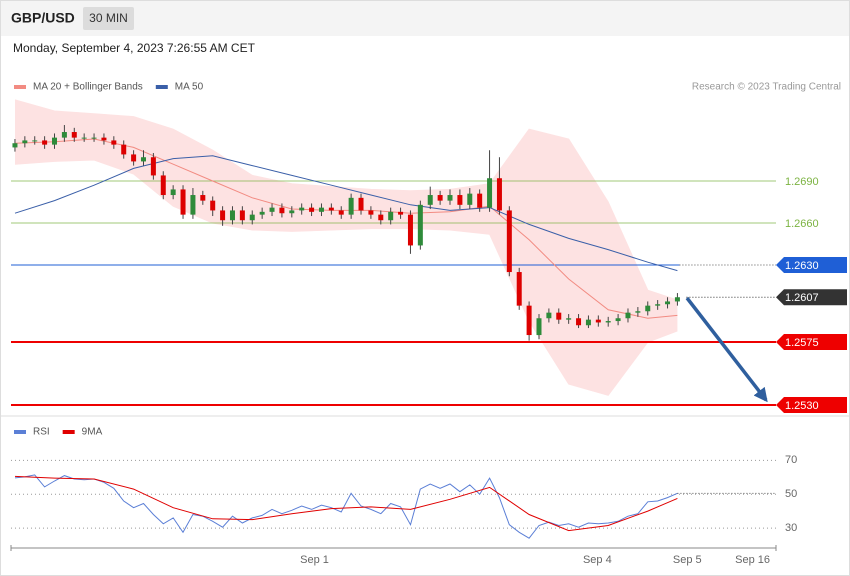 The height and width of the screenshot is (576, 850). I want to click on y-tick-label: 30, so click(791, 528).